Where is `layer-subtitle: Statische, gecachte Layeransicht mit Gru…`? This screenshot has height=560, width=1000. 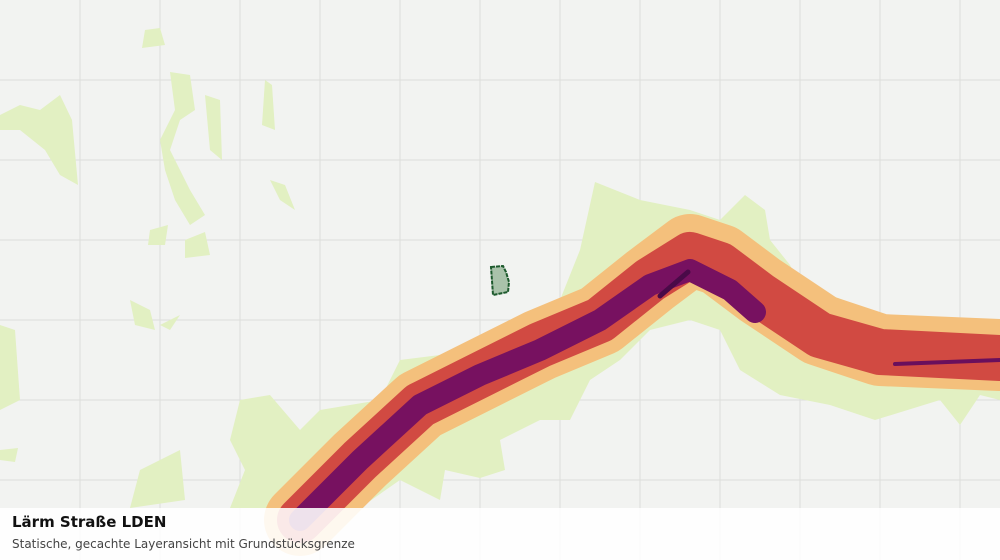
layer-subtitle: Statische, gecachte Layeransicht mit Gru… is located at coordinates (183, 544).